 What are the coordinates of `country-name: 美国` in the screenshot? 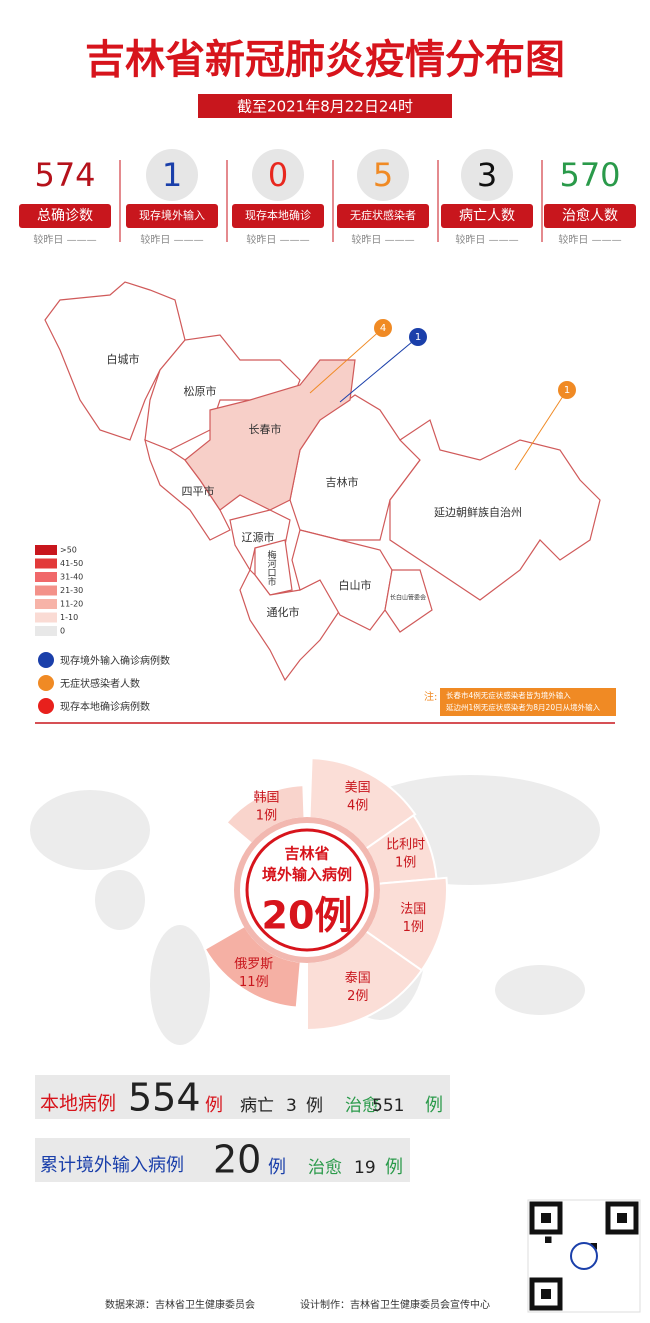 It's located at (358, 787).